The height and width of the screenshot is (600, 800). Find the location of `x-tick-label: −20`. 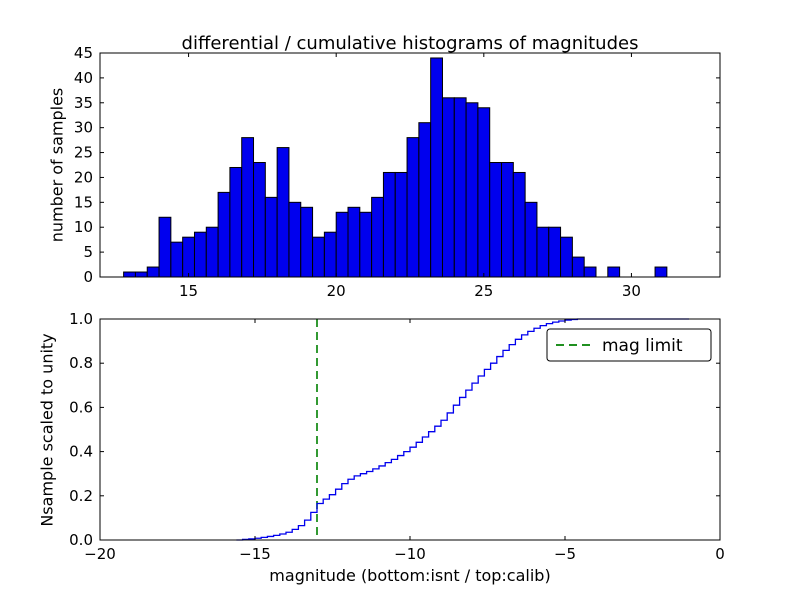

x-tick-label: −20 is located at coordinates (100, 554).